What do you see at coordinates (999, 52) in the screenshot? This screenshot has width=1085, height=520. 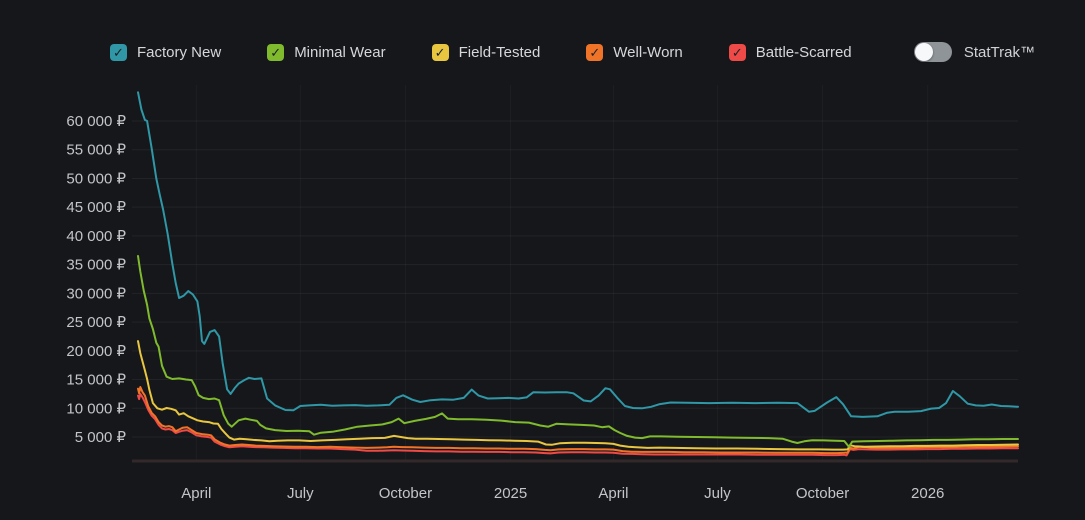 I see `stattrak-label: StatTrak™` at bounding box center [999, 52].